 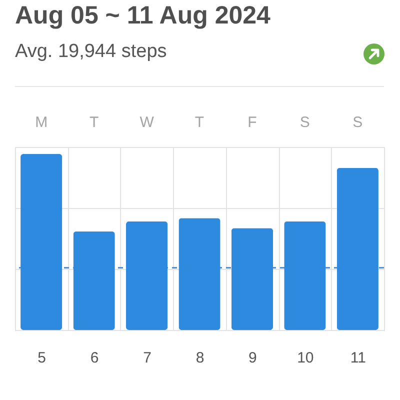 What do you see at coordinates (42, 358) in the screenshot?
I see `x-tick-label: 5` at bounding box center [42, 358].